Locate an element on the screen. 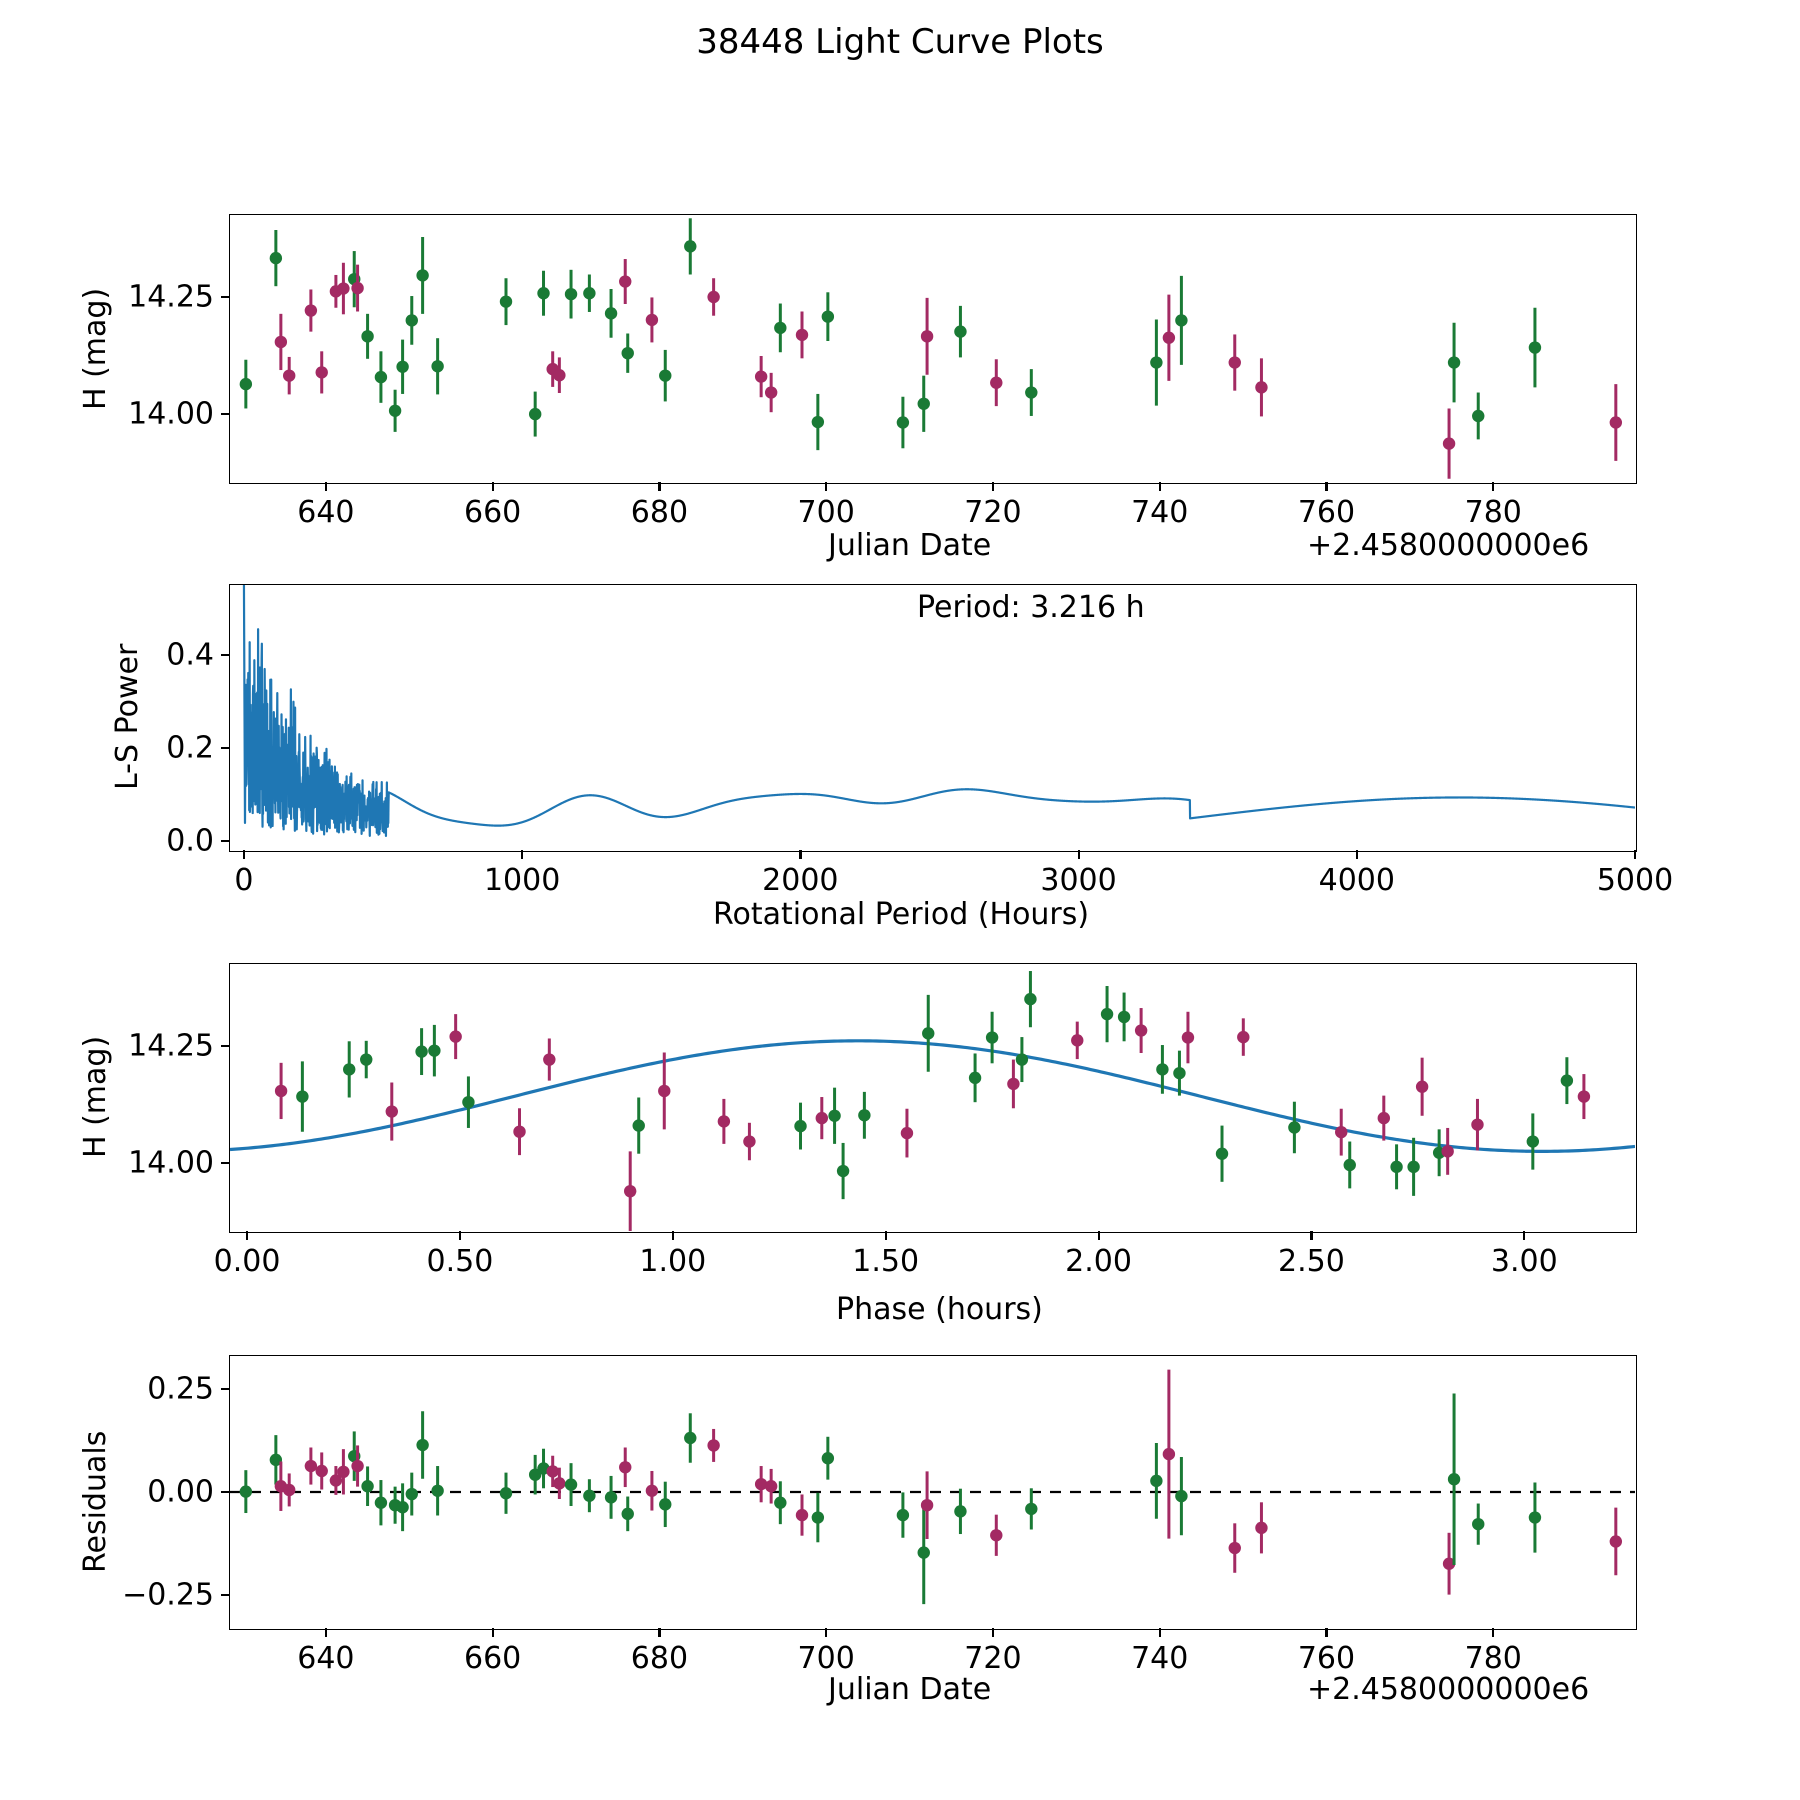  period-annotation: Period: 3.216 h is located at coordinates (1031, 607).